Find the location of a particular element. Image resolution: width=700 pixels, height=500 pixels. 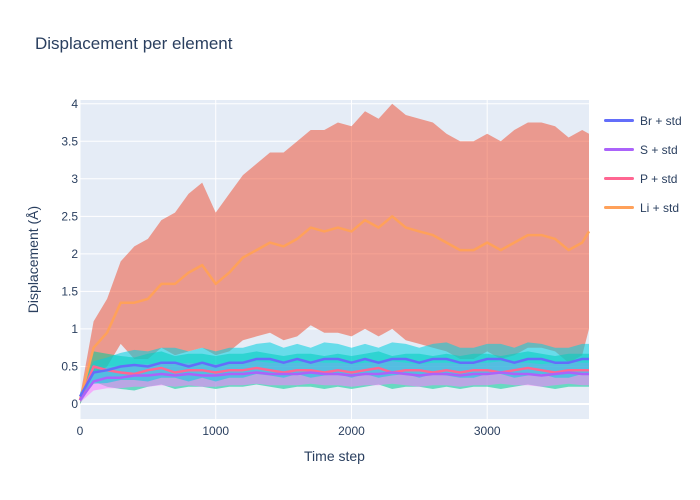

y-tick-label: 0.5 is located at coordinates (69, 366).